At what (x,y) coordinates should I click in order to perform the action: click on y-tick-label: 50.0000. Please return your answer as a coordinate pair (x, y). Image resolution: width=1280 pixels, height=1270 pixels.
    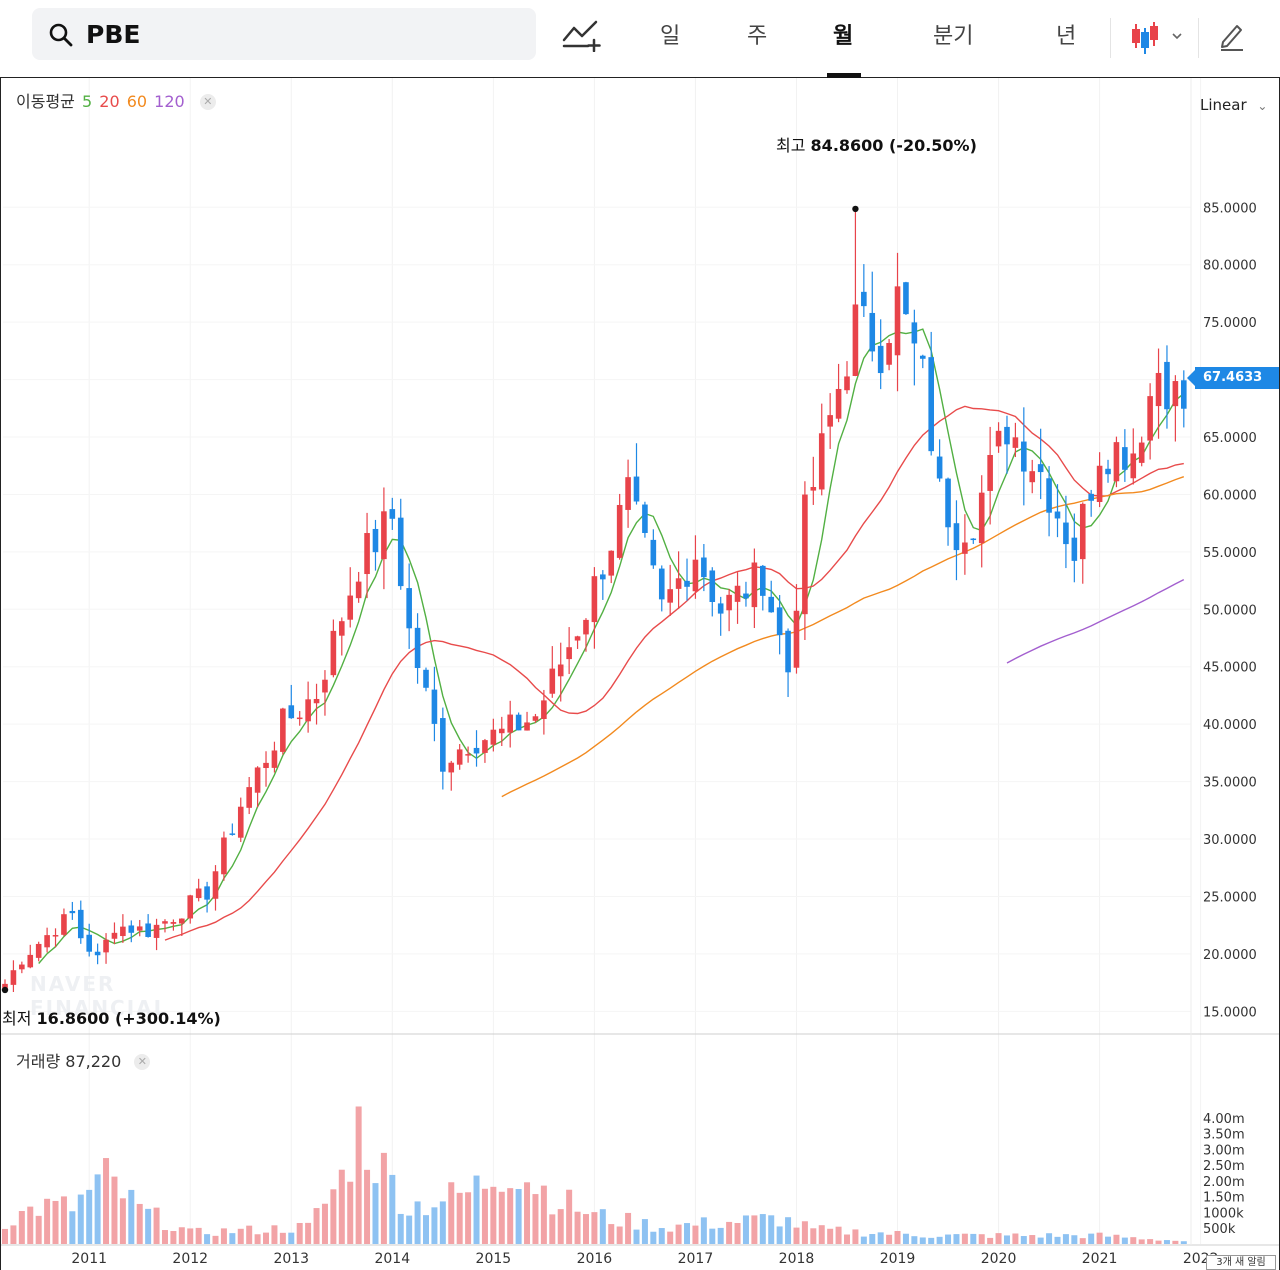
    Looking at the image, I should click on (1230, 610).